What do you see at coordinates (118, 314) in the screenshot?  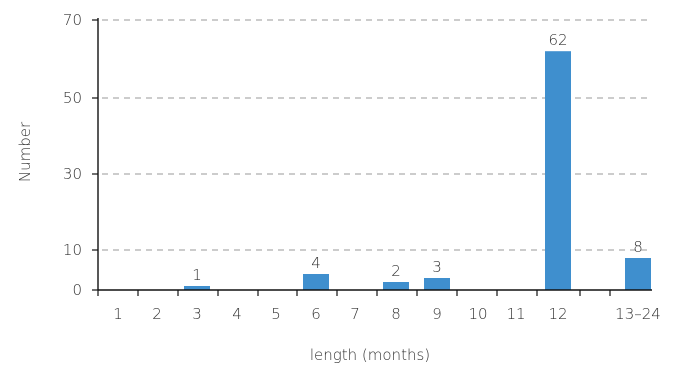 I see `x-tick-label-1: 1` at bounding box center [118, 314].